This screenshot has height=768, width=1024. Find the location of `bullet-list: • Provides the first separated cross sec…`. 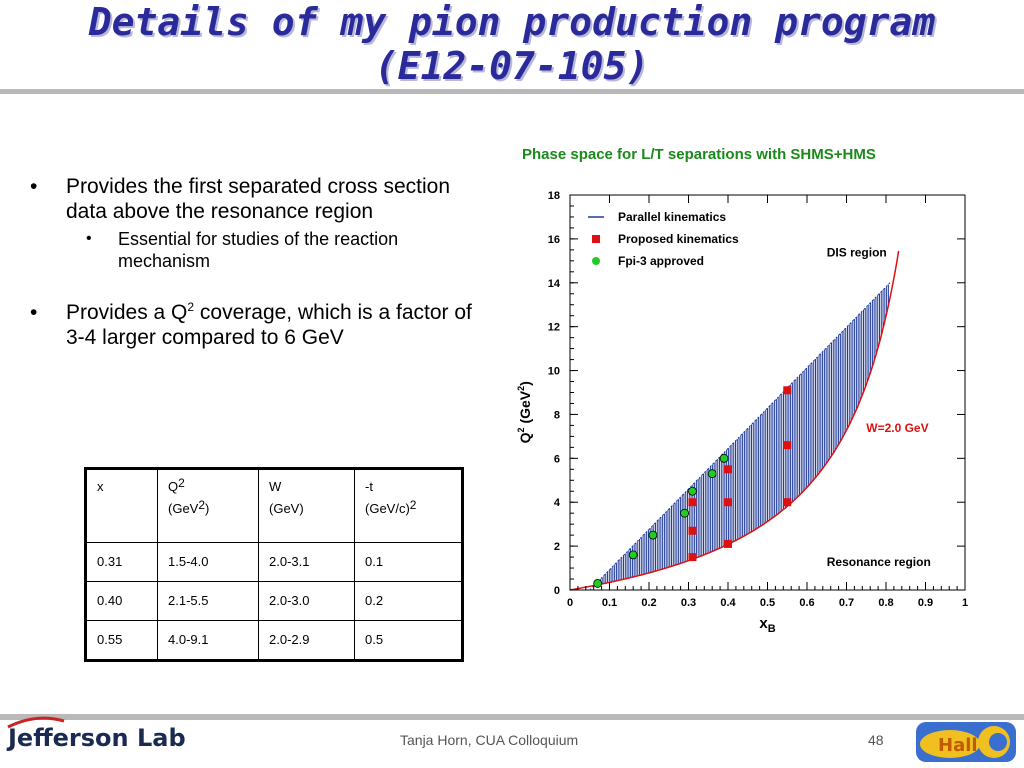

bullet-list: • Provides the first separated cross sec… is located at coordinates (258, 262).